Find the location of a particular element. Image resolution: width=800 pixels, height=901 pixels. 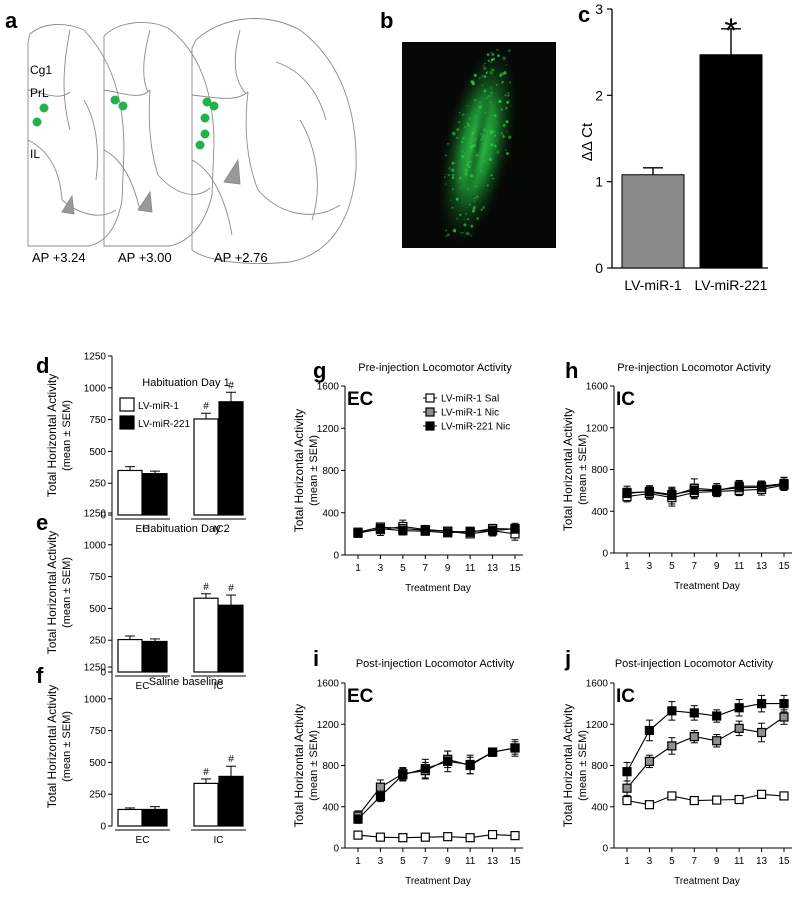

x-tick-label: 7 is located at coordinates (426, 861).